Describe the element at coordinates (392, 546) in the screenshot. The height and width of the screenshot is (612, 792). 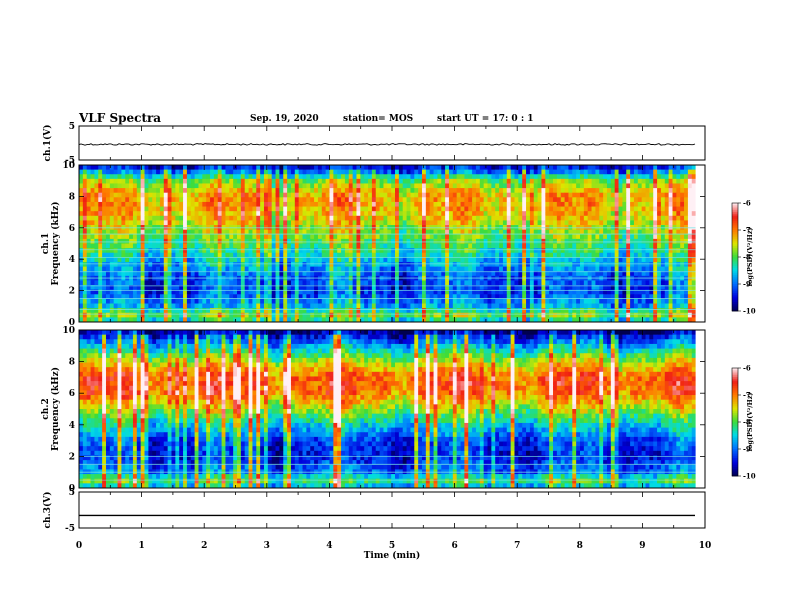
I see `x-tick-label: 5` at that location.